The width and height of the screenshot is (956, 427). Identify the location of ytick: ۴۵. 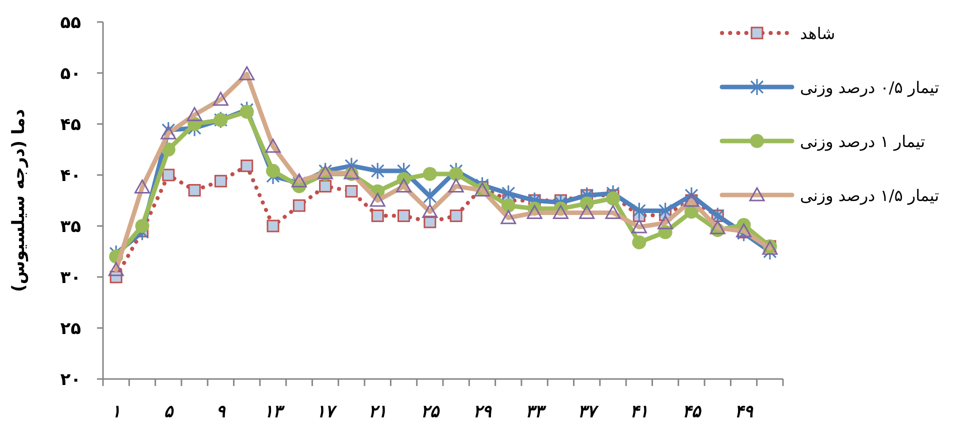
(70, 125).